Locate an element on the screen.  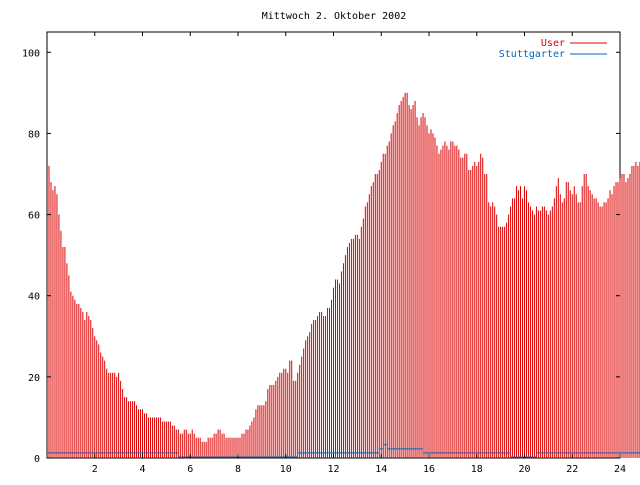
y-tick-label: 60 is located at coordinates (34, 216).